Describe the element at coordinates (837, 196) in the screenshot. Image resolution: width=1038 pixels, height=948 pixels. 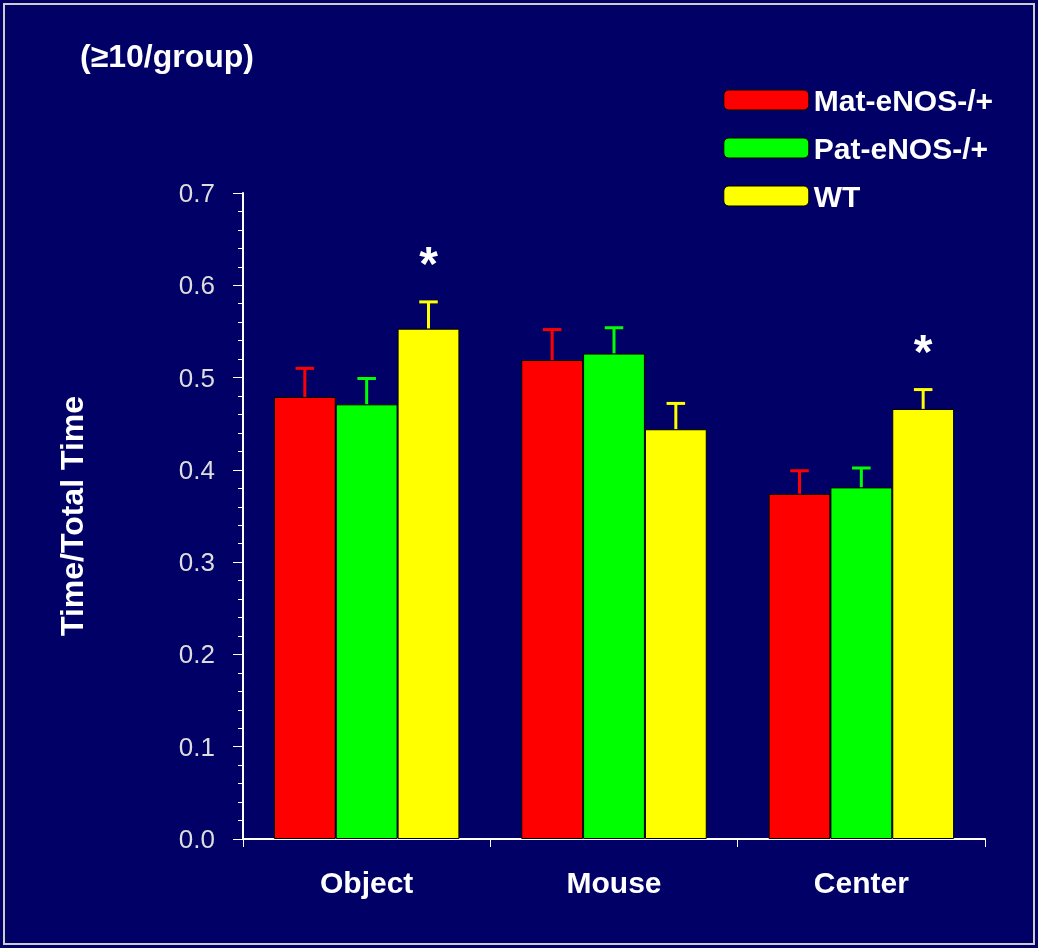
I see `legend-label: WT` at that location.